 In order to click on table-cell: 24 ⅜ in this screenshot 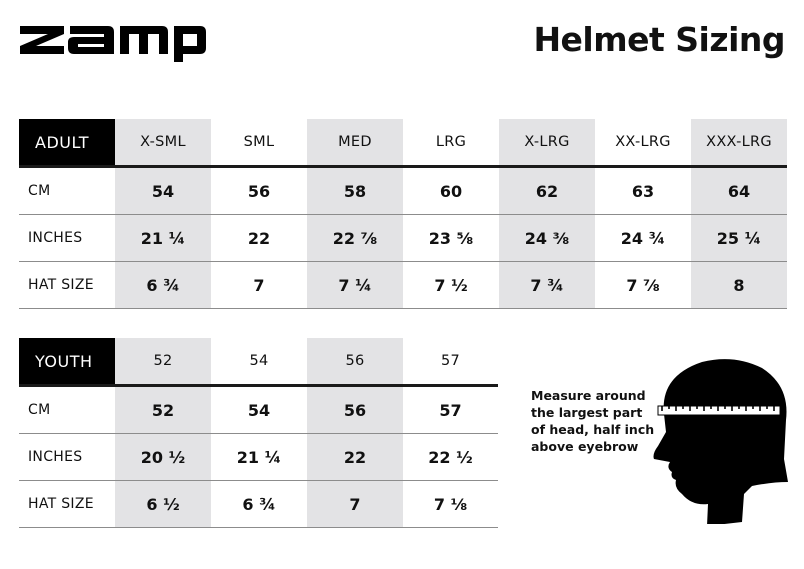, I will do `click(547, 238)`.